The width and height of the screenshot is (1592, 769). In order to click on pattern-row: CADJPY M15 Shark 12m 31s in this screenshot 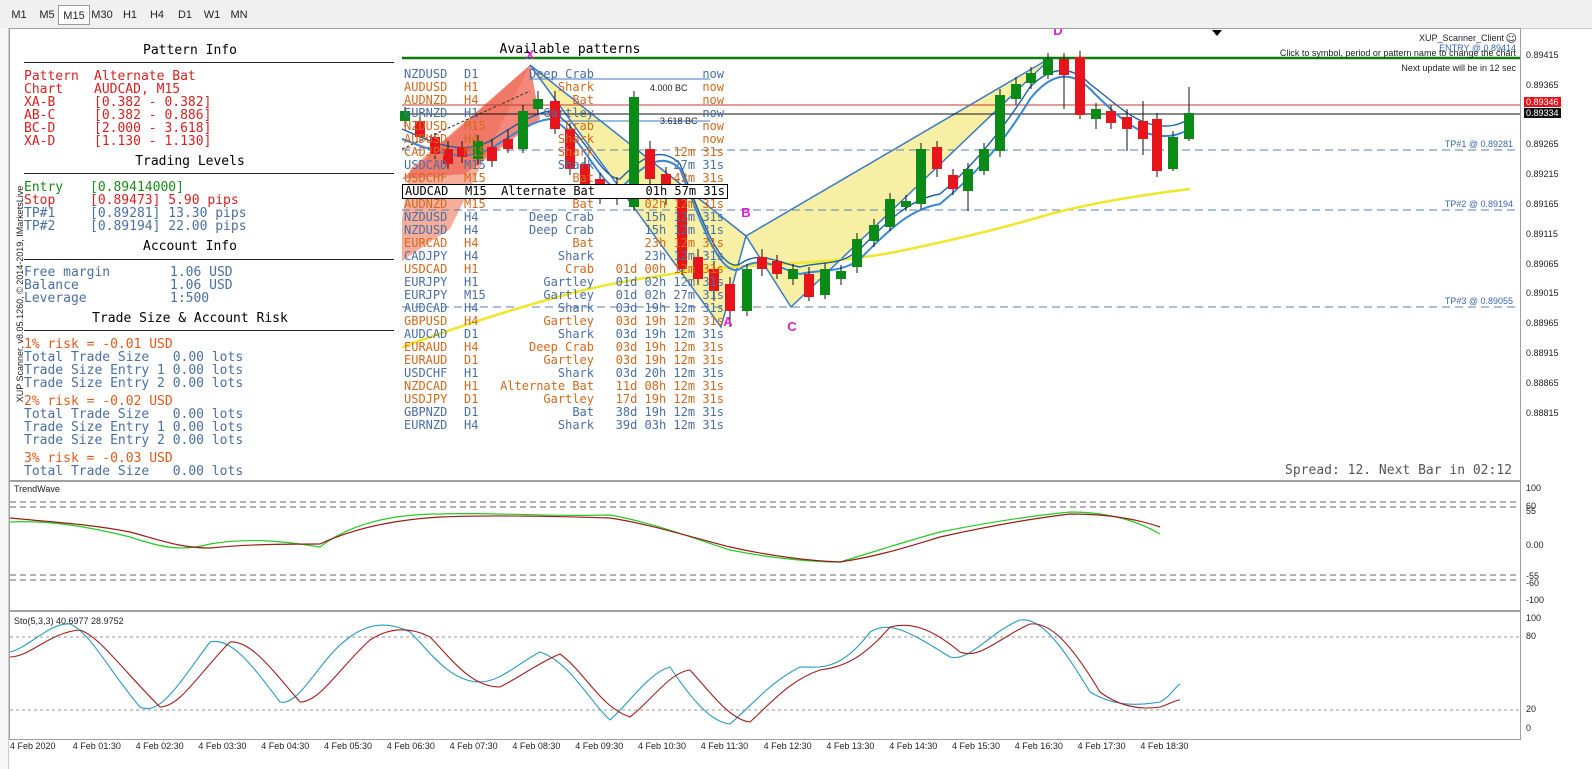, I will do `click(565, 152)`.